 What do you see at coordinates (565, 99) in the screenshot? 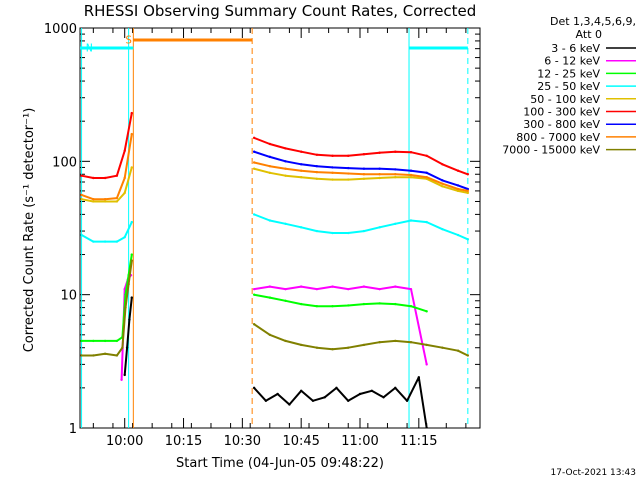
I see `legend-label: 50 - 100 keV` at bounding box center [565, 99].